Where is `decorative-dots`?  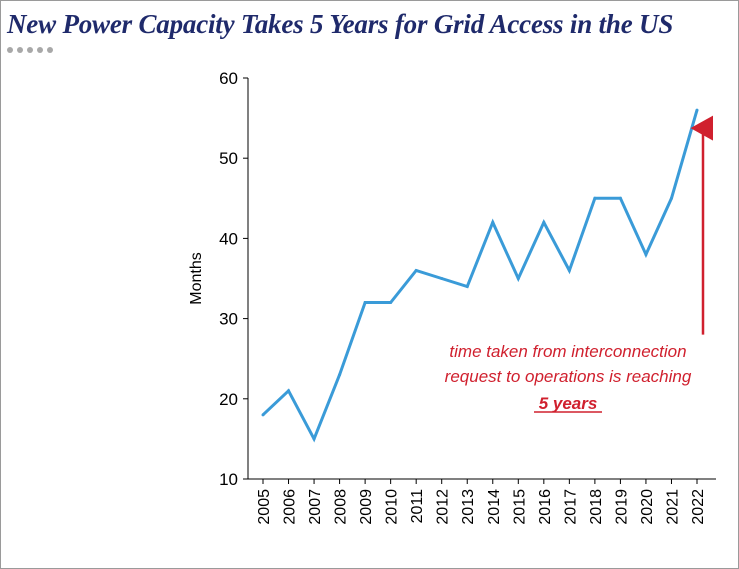
decorative-dots is located at coordinates (30, 50).